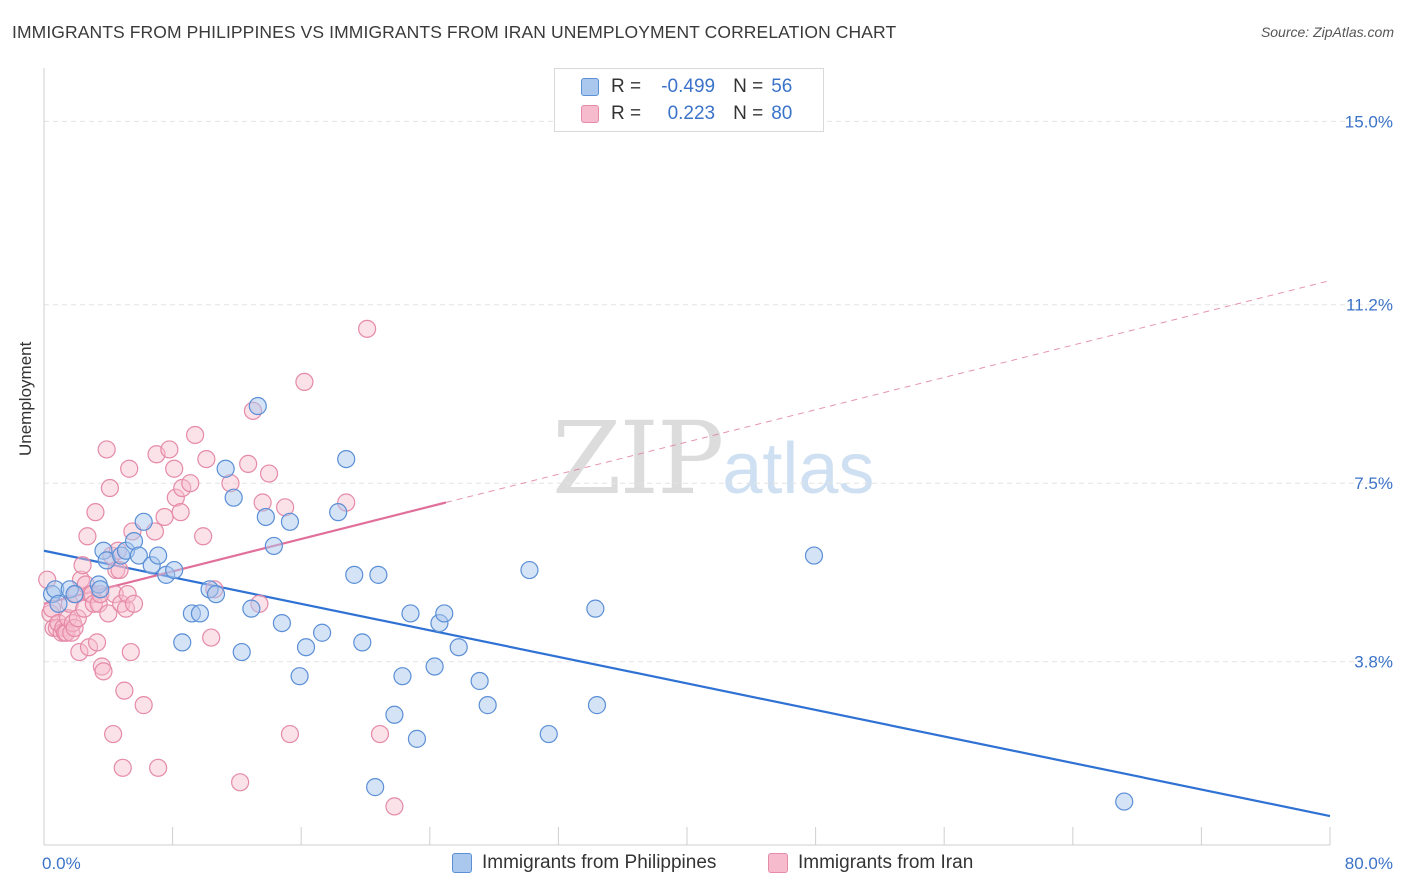  I want to click on x-tick-label: 0.0%, so click(61, 863).